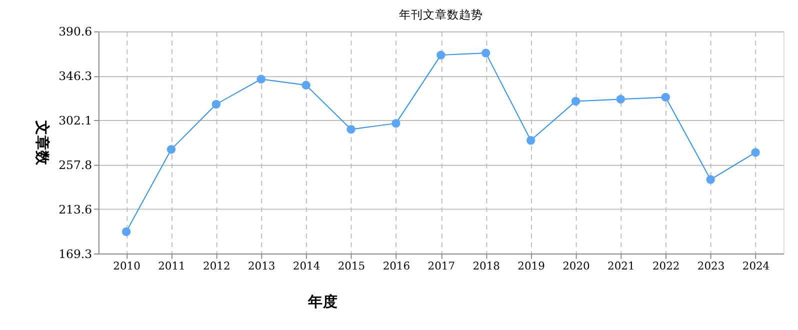  I want to click on x-tick-label: 2012, so click(216, 266).